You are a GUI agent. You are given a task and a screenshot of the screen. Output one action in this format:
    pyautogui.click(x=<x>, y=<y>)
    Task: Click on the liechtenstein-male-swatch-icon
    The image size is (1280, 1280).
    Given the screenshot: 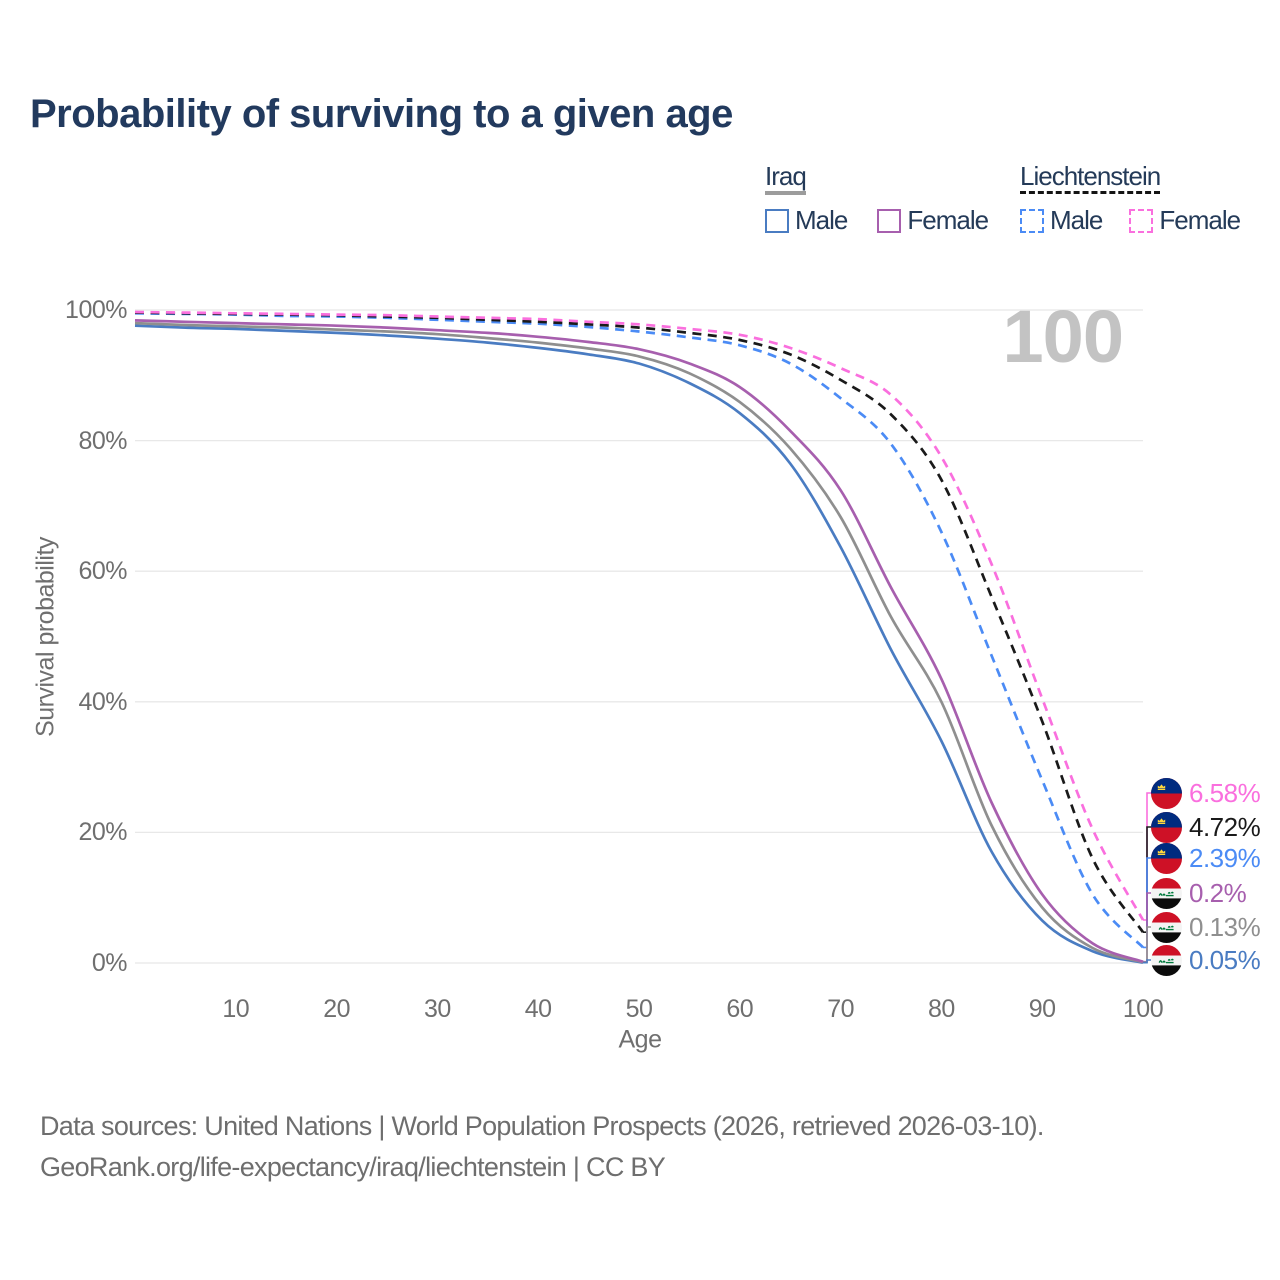 What is the action you would take?
    pyautogui.click(x=1032, y=220)
    